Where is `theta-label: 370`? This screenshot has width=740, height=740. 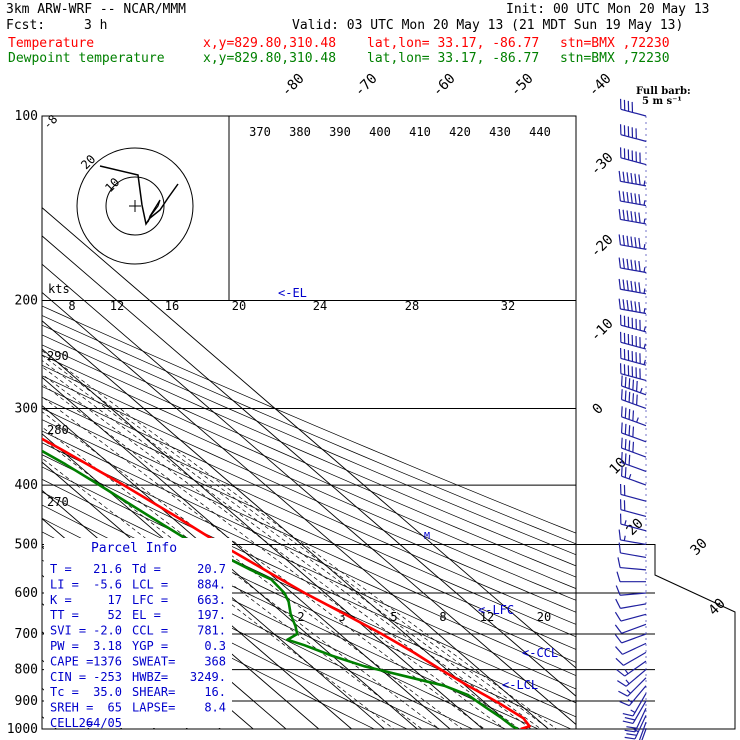
theta-label: 370 is located at coordinates (260, 132).